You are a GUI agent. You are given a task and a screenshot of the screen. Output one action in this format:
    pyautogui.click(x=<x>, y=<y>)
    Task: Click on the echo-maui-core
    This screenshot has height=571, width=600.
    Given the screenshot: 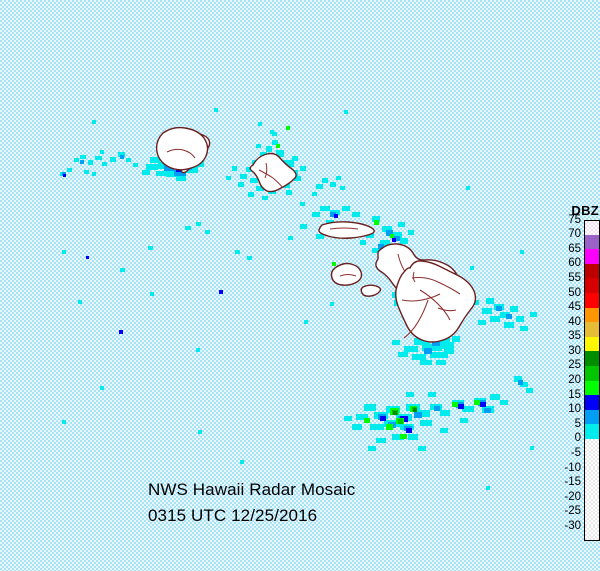 What is the action you would take?
    pyautogui.click(x=365, y=228)
    